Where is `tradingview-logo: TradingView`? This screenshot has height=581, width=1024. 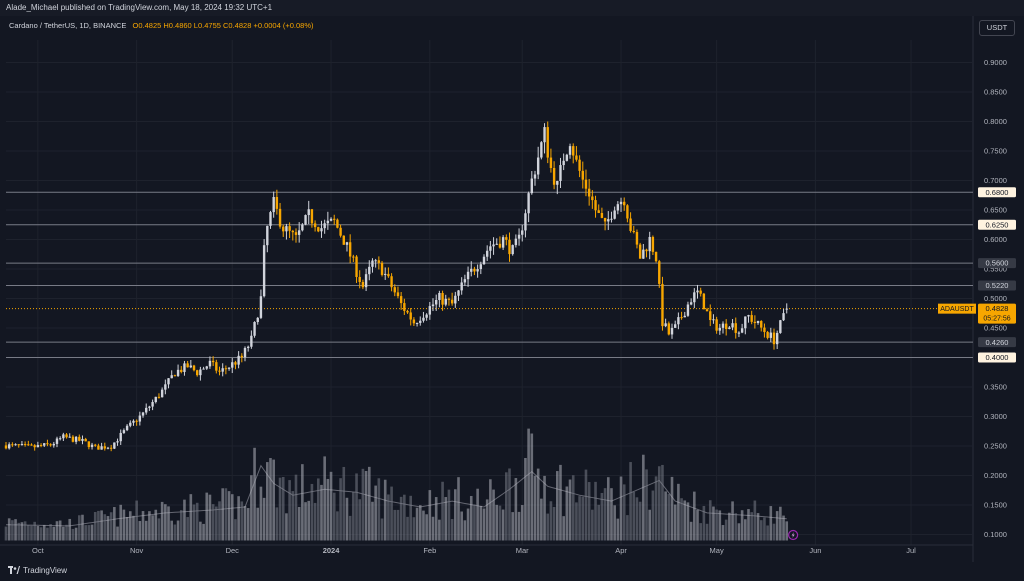 tradingview-logo: TradingView is located at coordinates (37, 570).